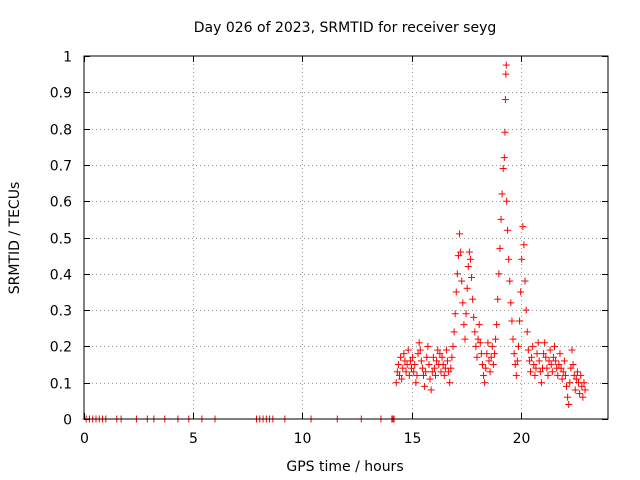 This screenshot has height=480, width=640. What do you see at coordinates (84, 439) in the screenshot?
I see `x-tick-label: 0` at bounding box center [84, 439].